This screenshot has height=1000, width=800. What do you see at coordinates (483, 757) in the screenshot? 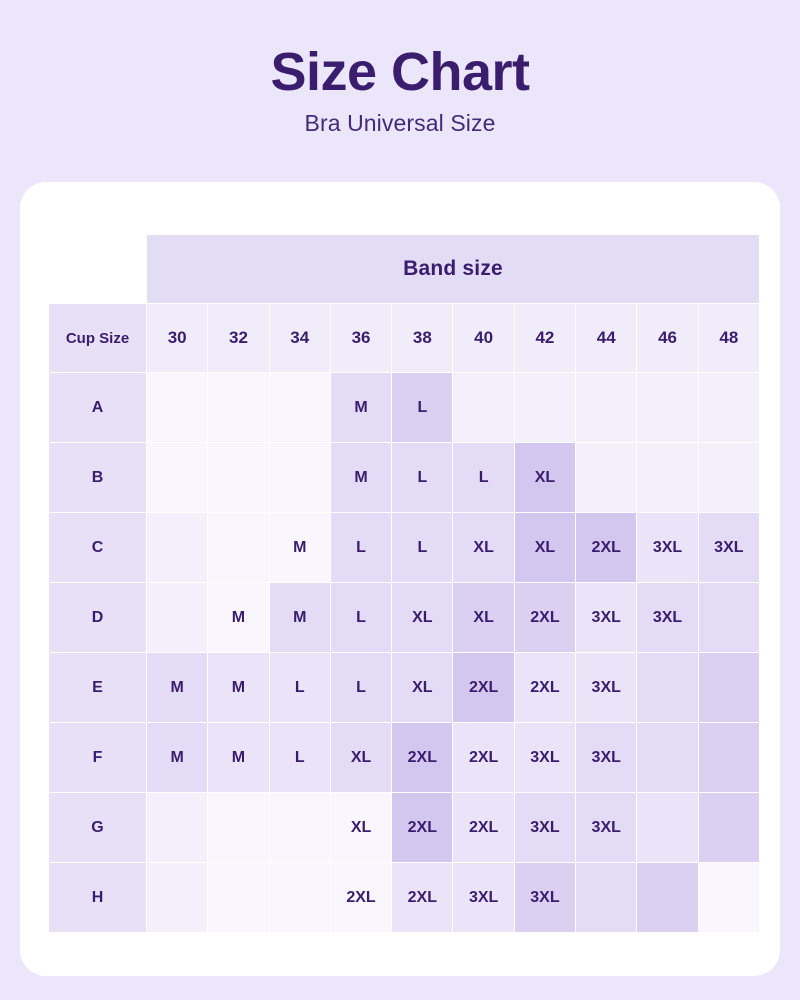
I see `size-cell-F-40: 2XL` at bounding box center [483, 757].